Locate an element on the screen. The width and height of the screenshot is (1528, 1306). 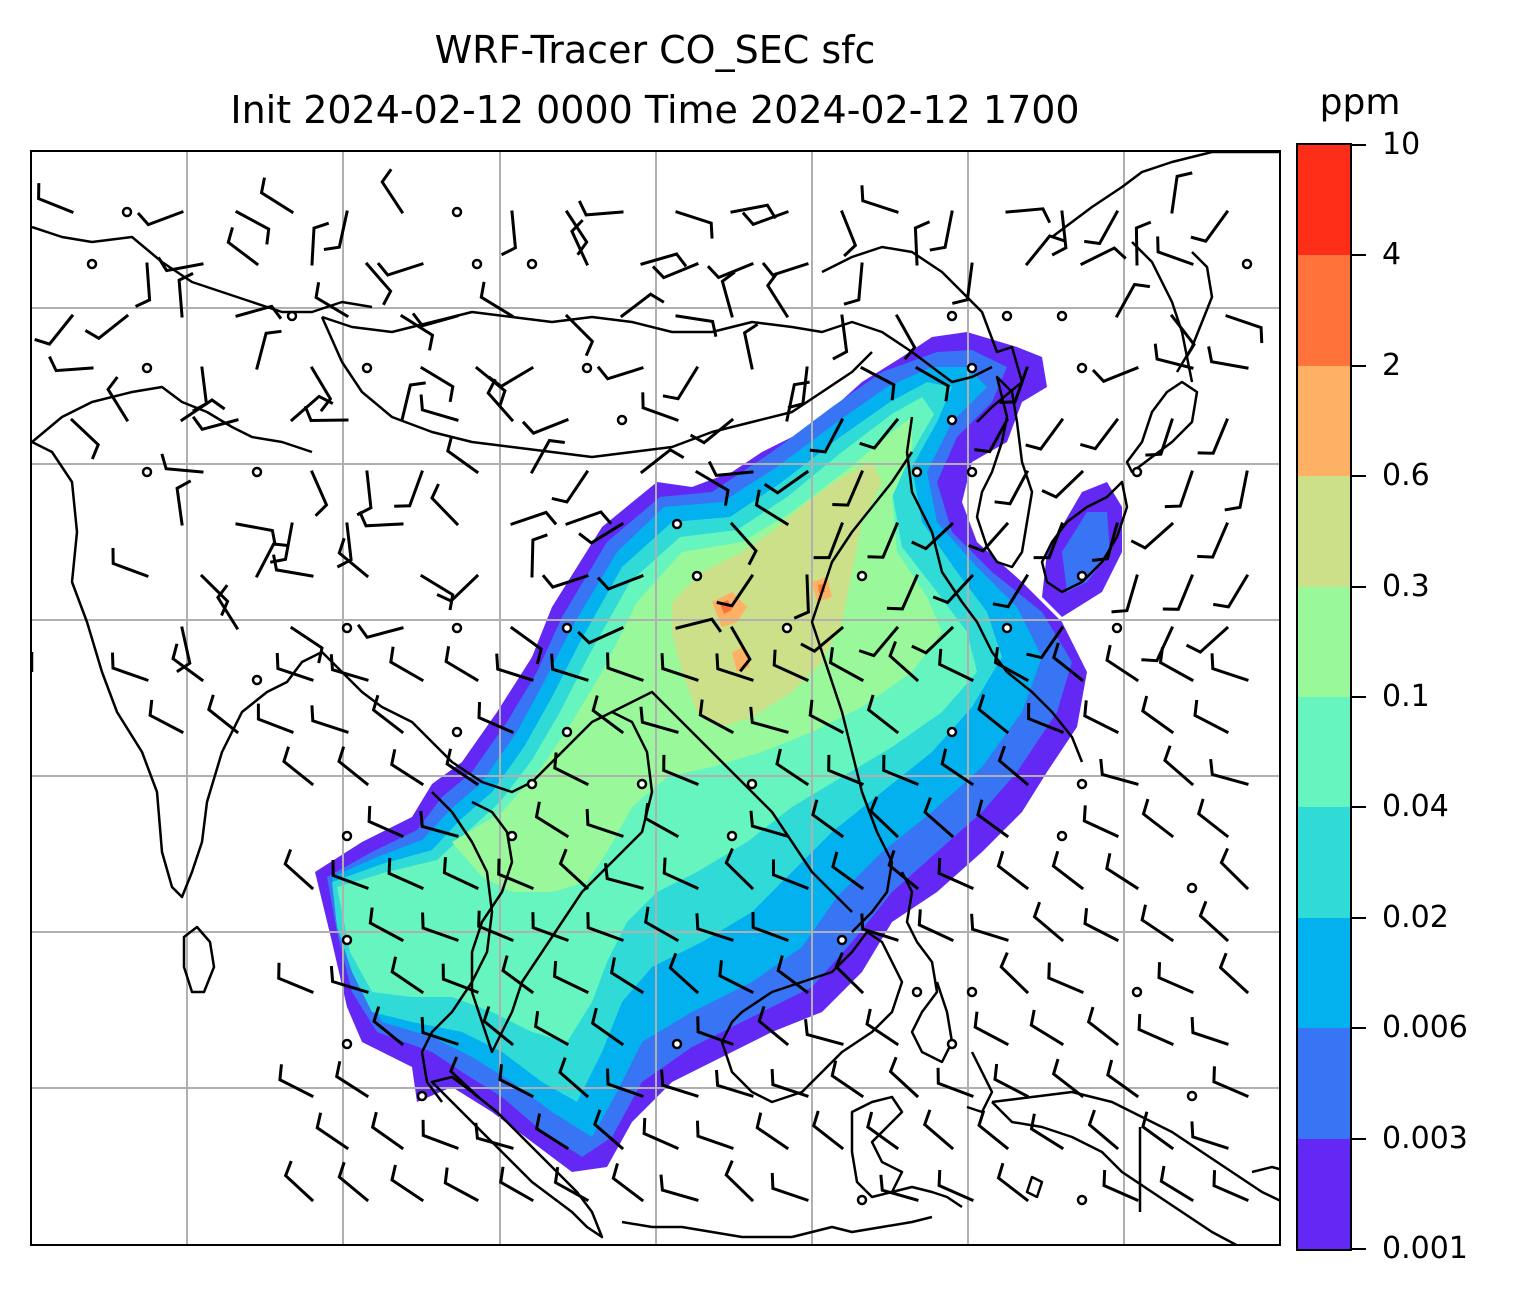
colorbar-tick-label: 0.1 is located at coordinates (1406, 696).